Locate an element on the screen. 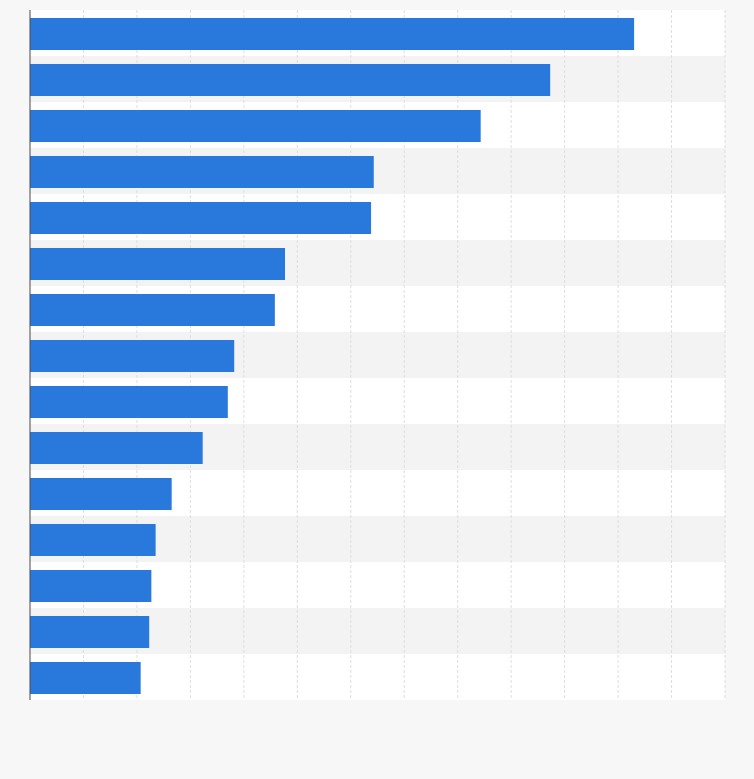 This screenshot has width=754, height=779. row-band is located at coordinates (377, 677).